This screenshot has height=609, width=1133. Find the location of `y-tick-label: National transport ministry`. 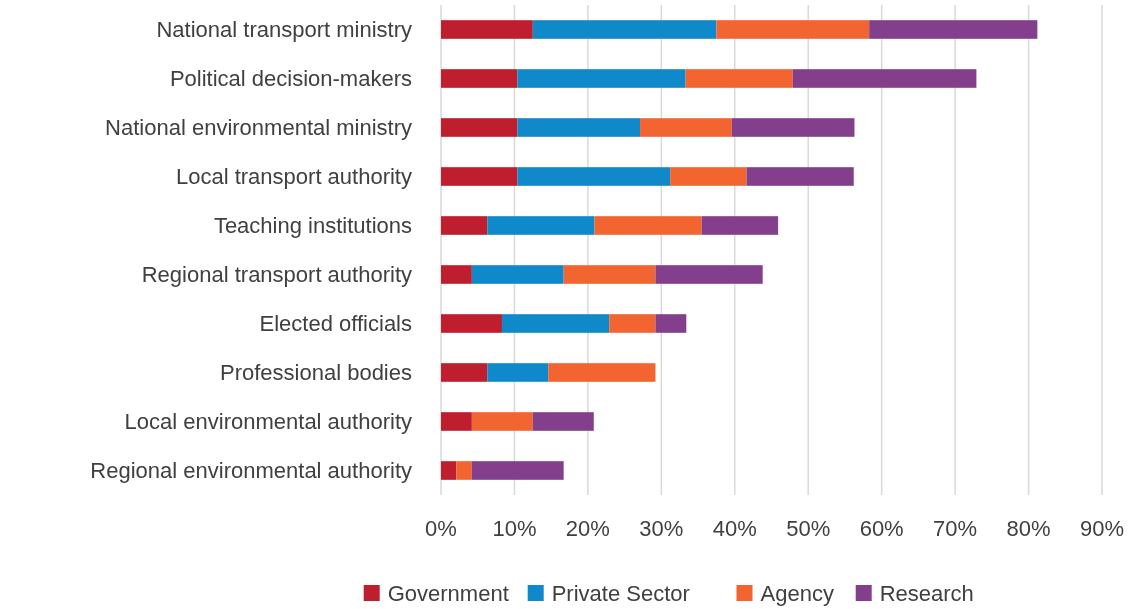

y-tick-label: National transport ministry is located at coordinates (284, 30).